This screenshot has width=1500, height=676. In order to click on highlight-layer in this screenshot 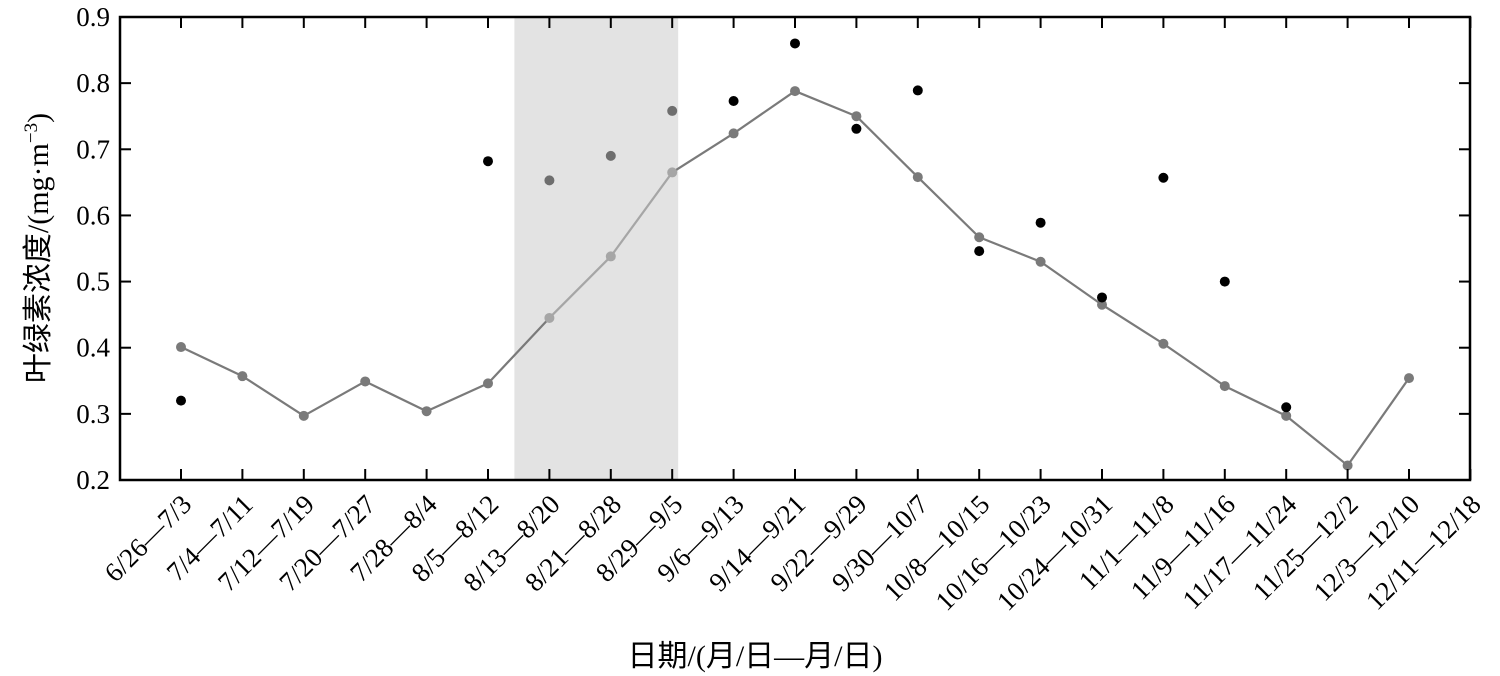, I will do `click(596, 248)`.